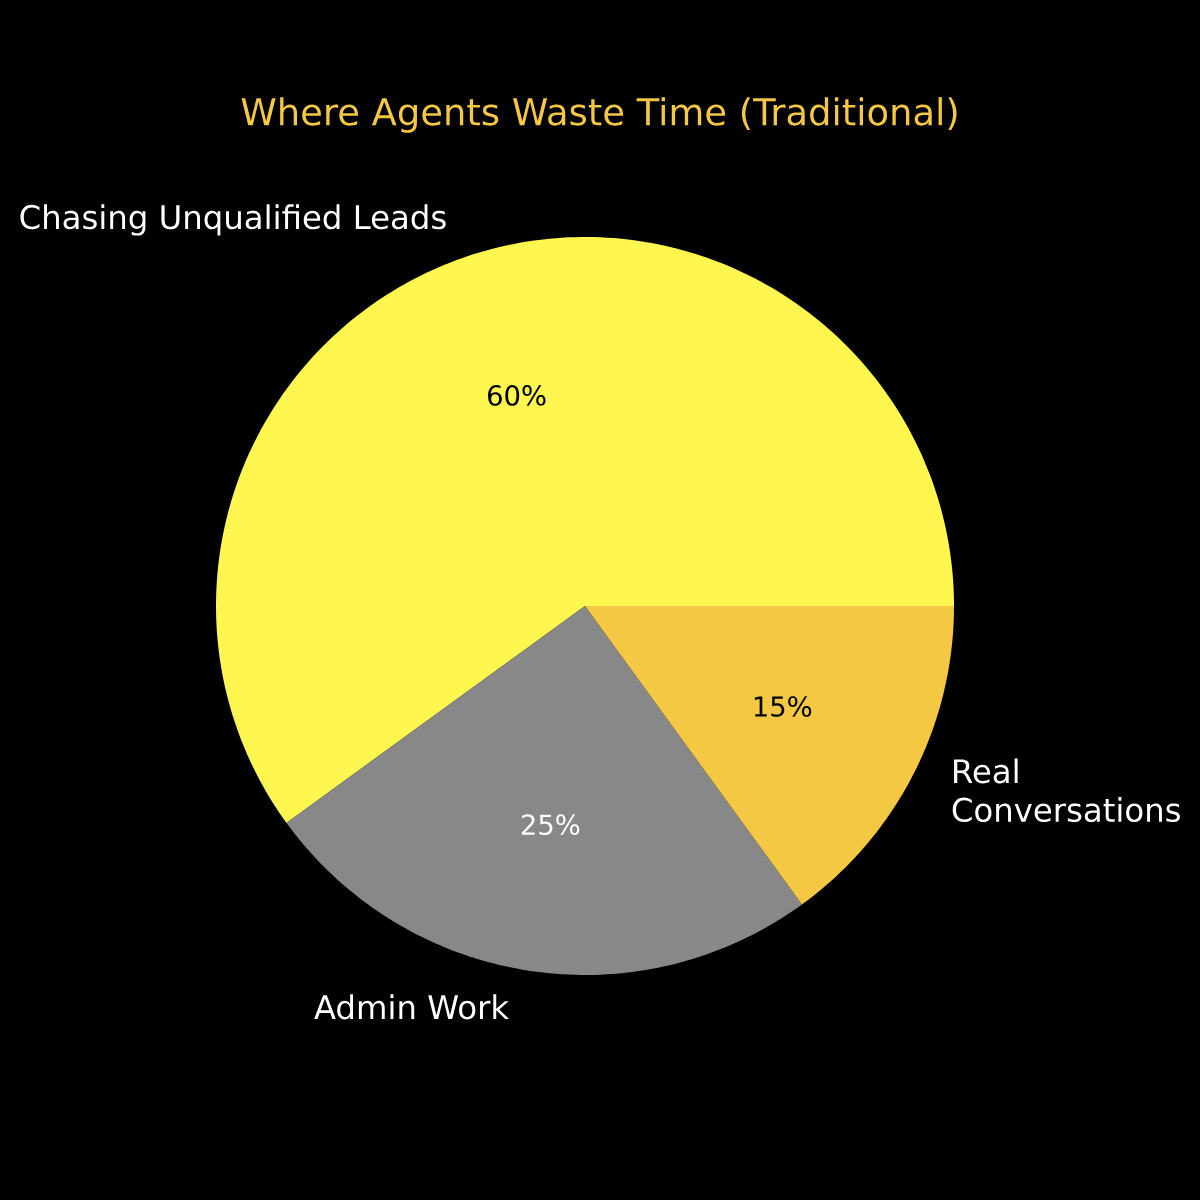  I want to click on data-label: 60%, so click(517, 395).